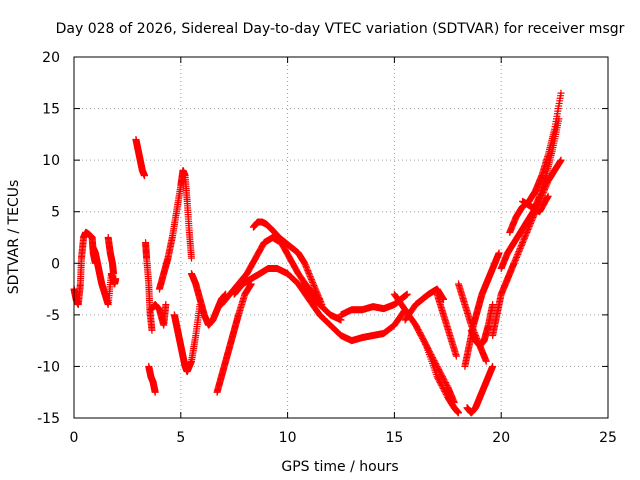  Describe the element at coordinates (51, 58) in the screenshot. I see `y-tick-label: 20` at that location.